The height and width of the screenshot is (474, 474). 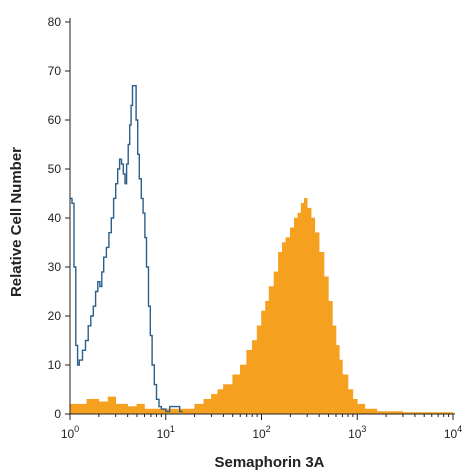 What do you see at coordinates (261, 432) in the screenshot?
I see `x-tick-label: 10²` at bounding box center [261, 432].